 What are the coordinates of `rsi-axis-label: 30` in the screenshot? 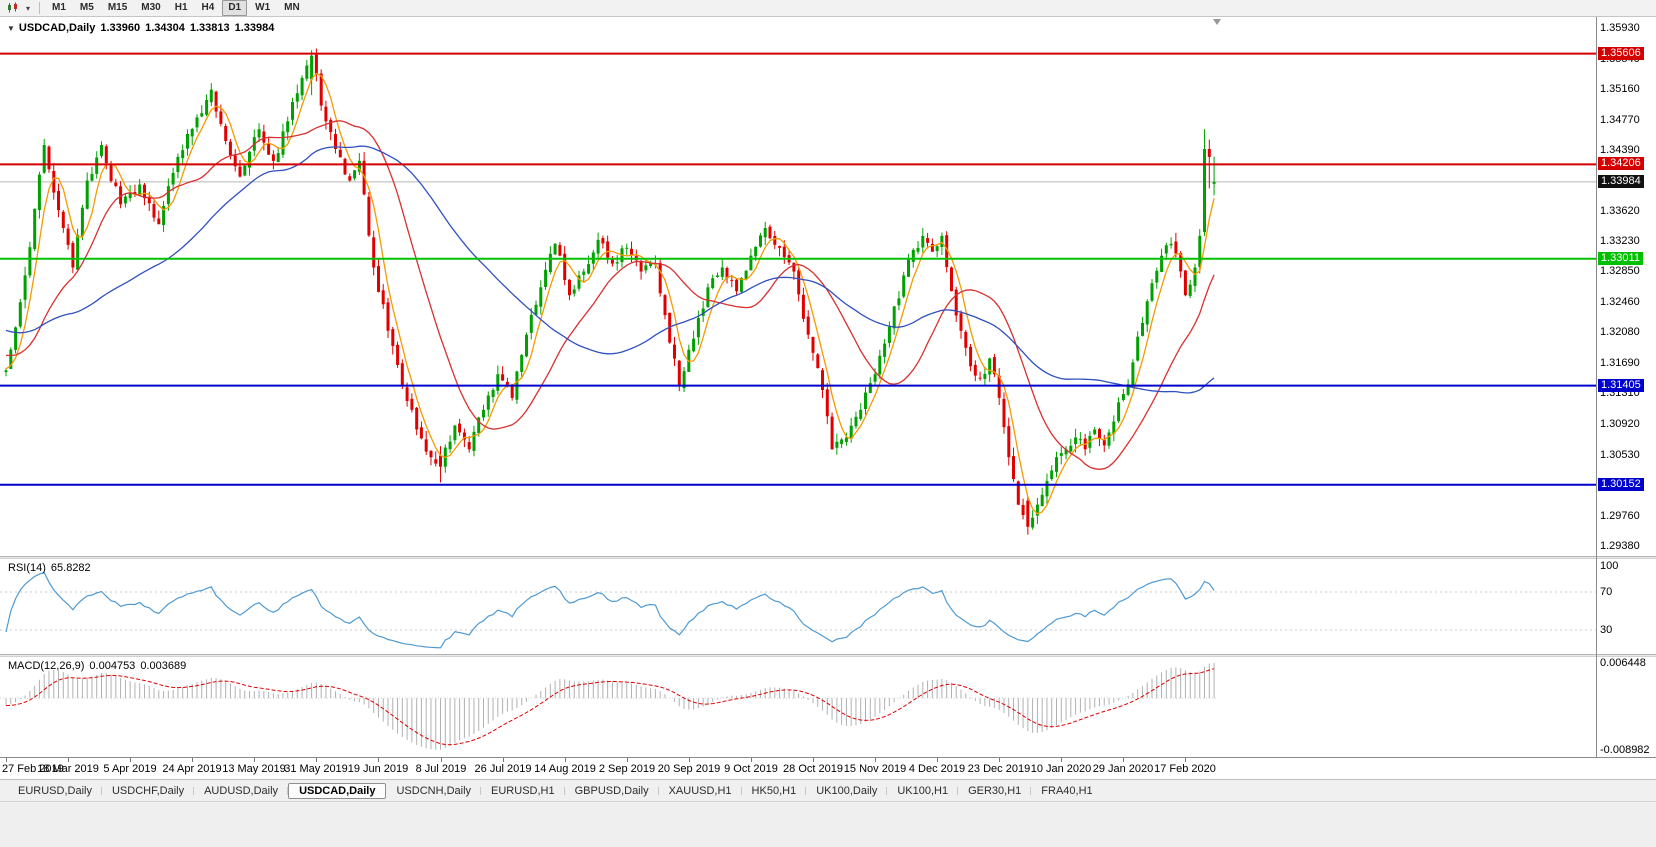 It's located at (1606, 630).